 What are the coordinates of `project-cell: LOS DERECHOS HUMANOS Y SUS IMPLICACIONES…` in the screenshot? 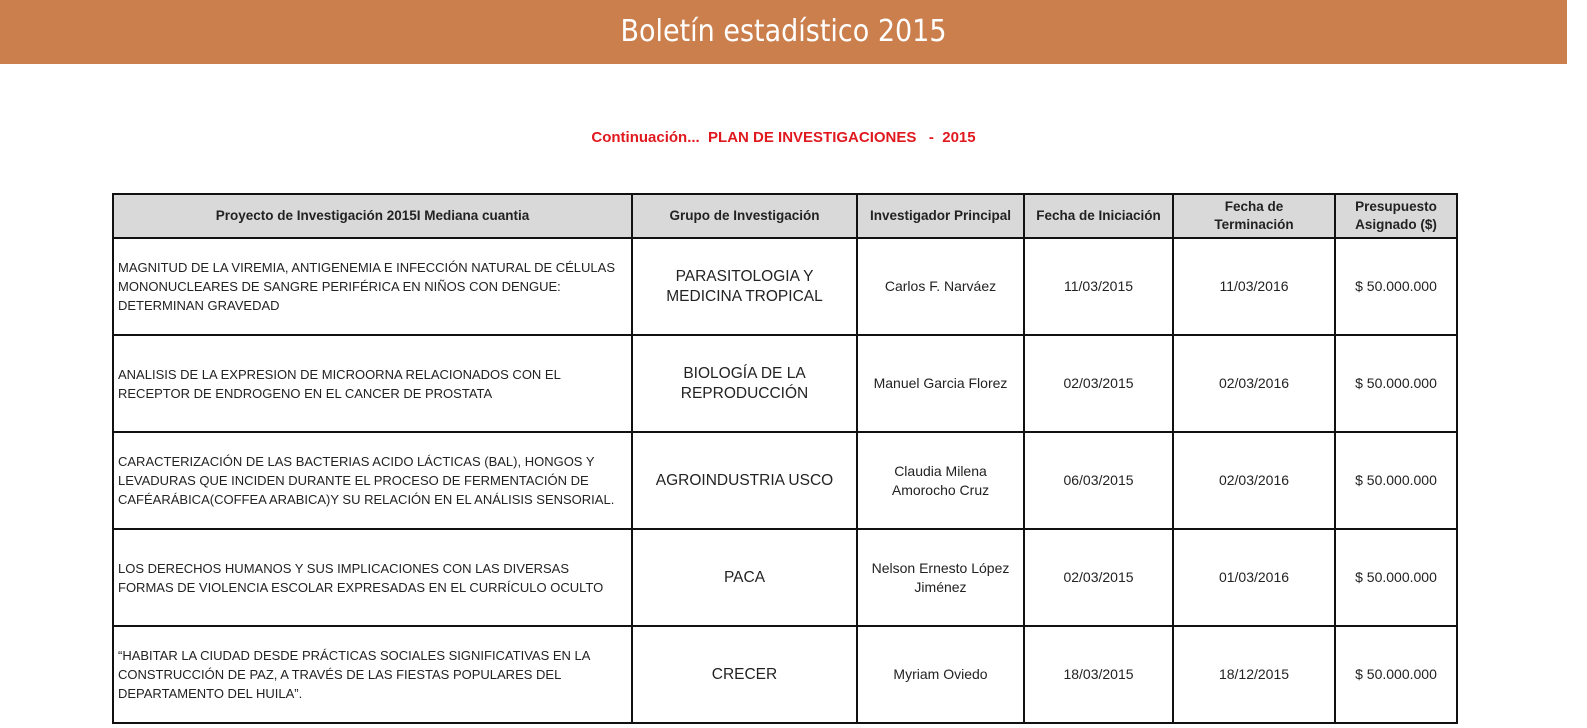 It's located at (372, 577).